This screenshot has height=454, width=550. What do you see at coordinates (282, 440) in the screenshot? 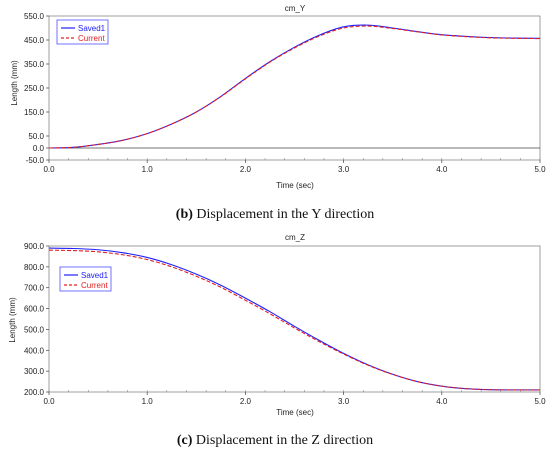
I see `caption-c-text: Displacement in the Z direction` at bounding box center [282, 440].